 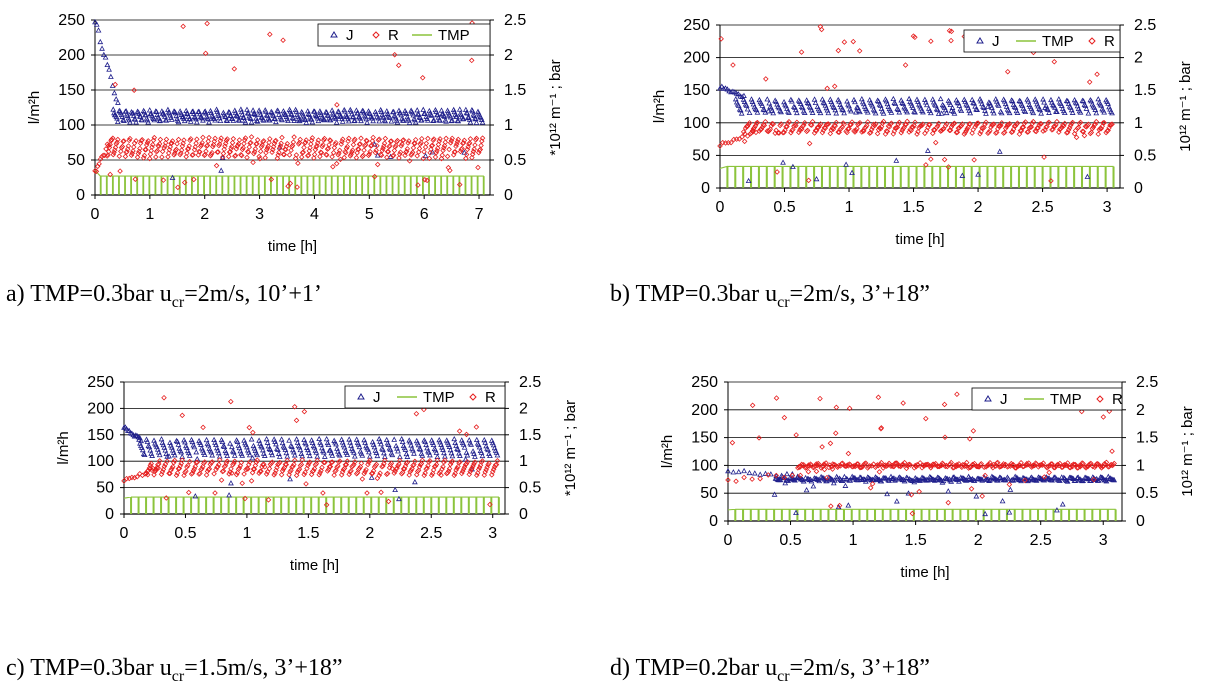 I want to click on y-right-tick-label: 0.5, so click(x=1147, y=493).